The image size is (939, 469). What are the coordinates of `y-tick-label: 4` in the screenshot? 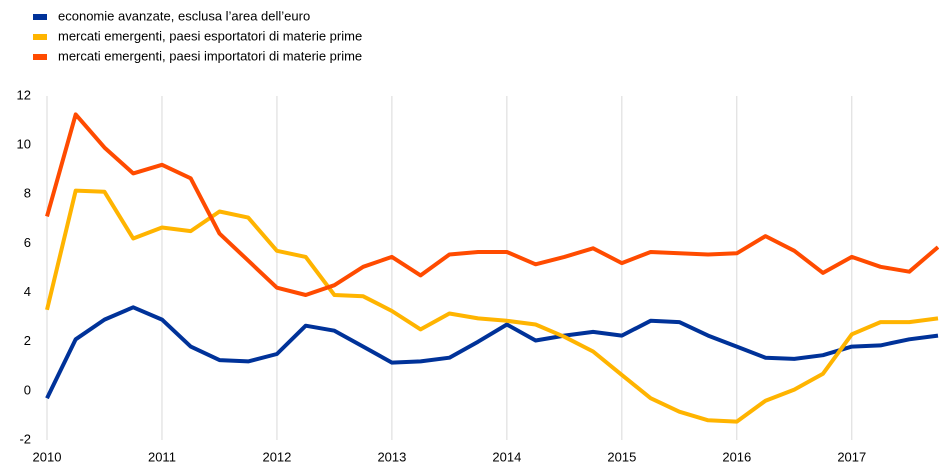 It's located at (27, 291).